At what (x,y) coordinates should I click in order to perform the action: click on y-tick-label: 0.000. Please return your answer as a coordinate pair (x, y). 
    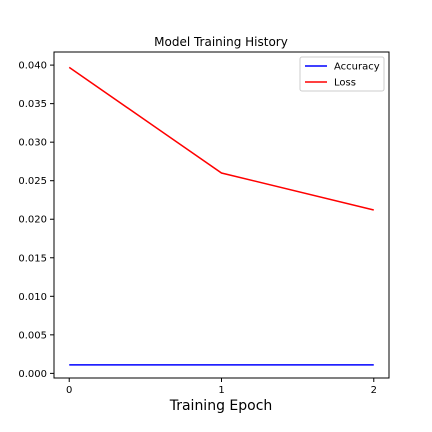
    Looking at the image, I should click on (32, 374).